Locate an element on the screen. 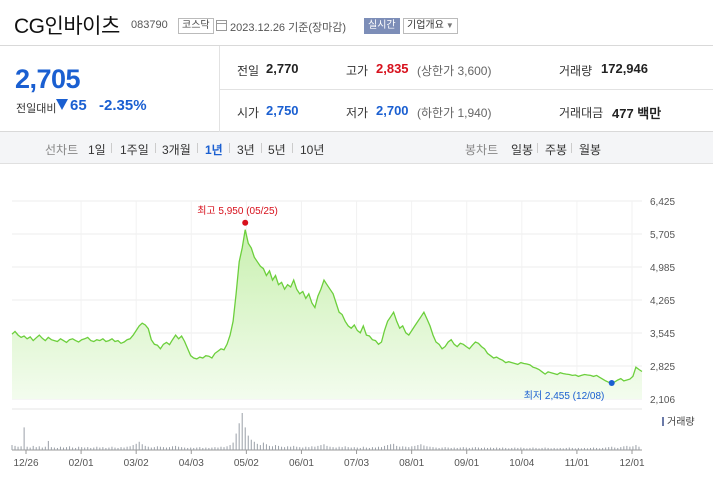 The width and height of the screenshot is (713, 492). range-10y: 10년 is located at coordinates (312, 150).